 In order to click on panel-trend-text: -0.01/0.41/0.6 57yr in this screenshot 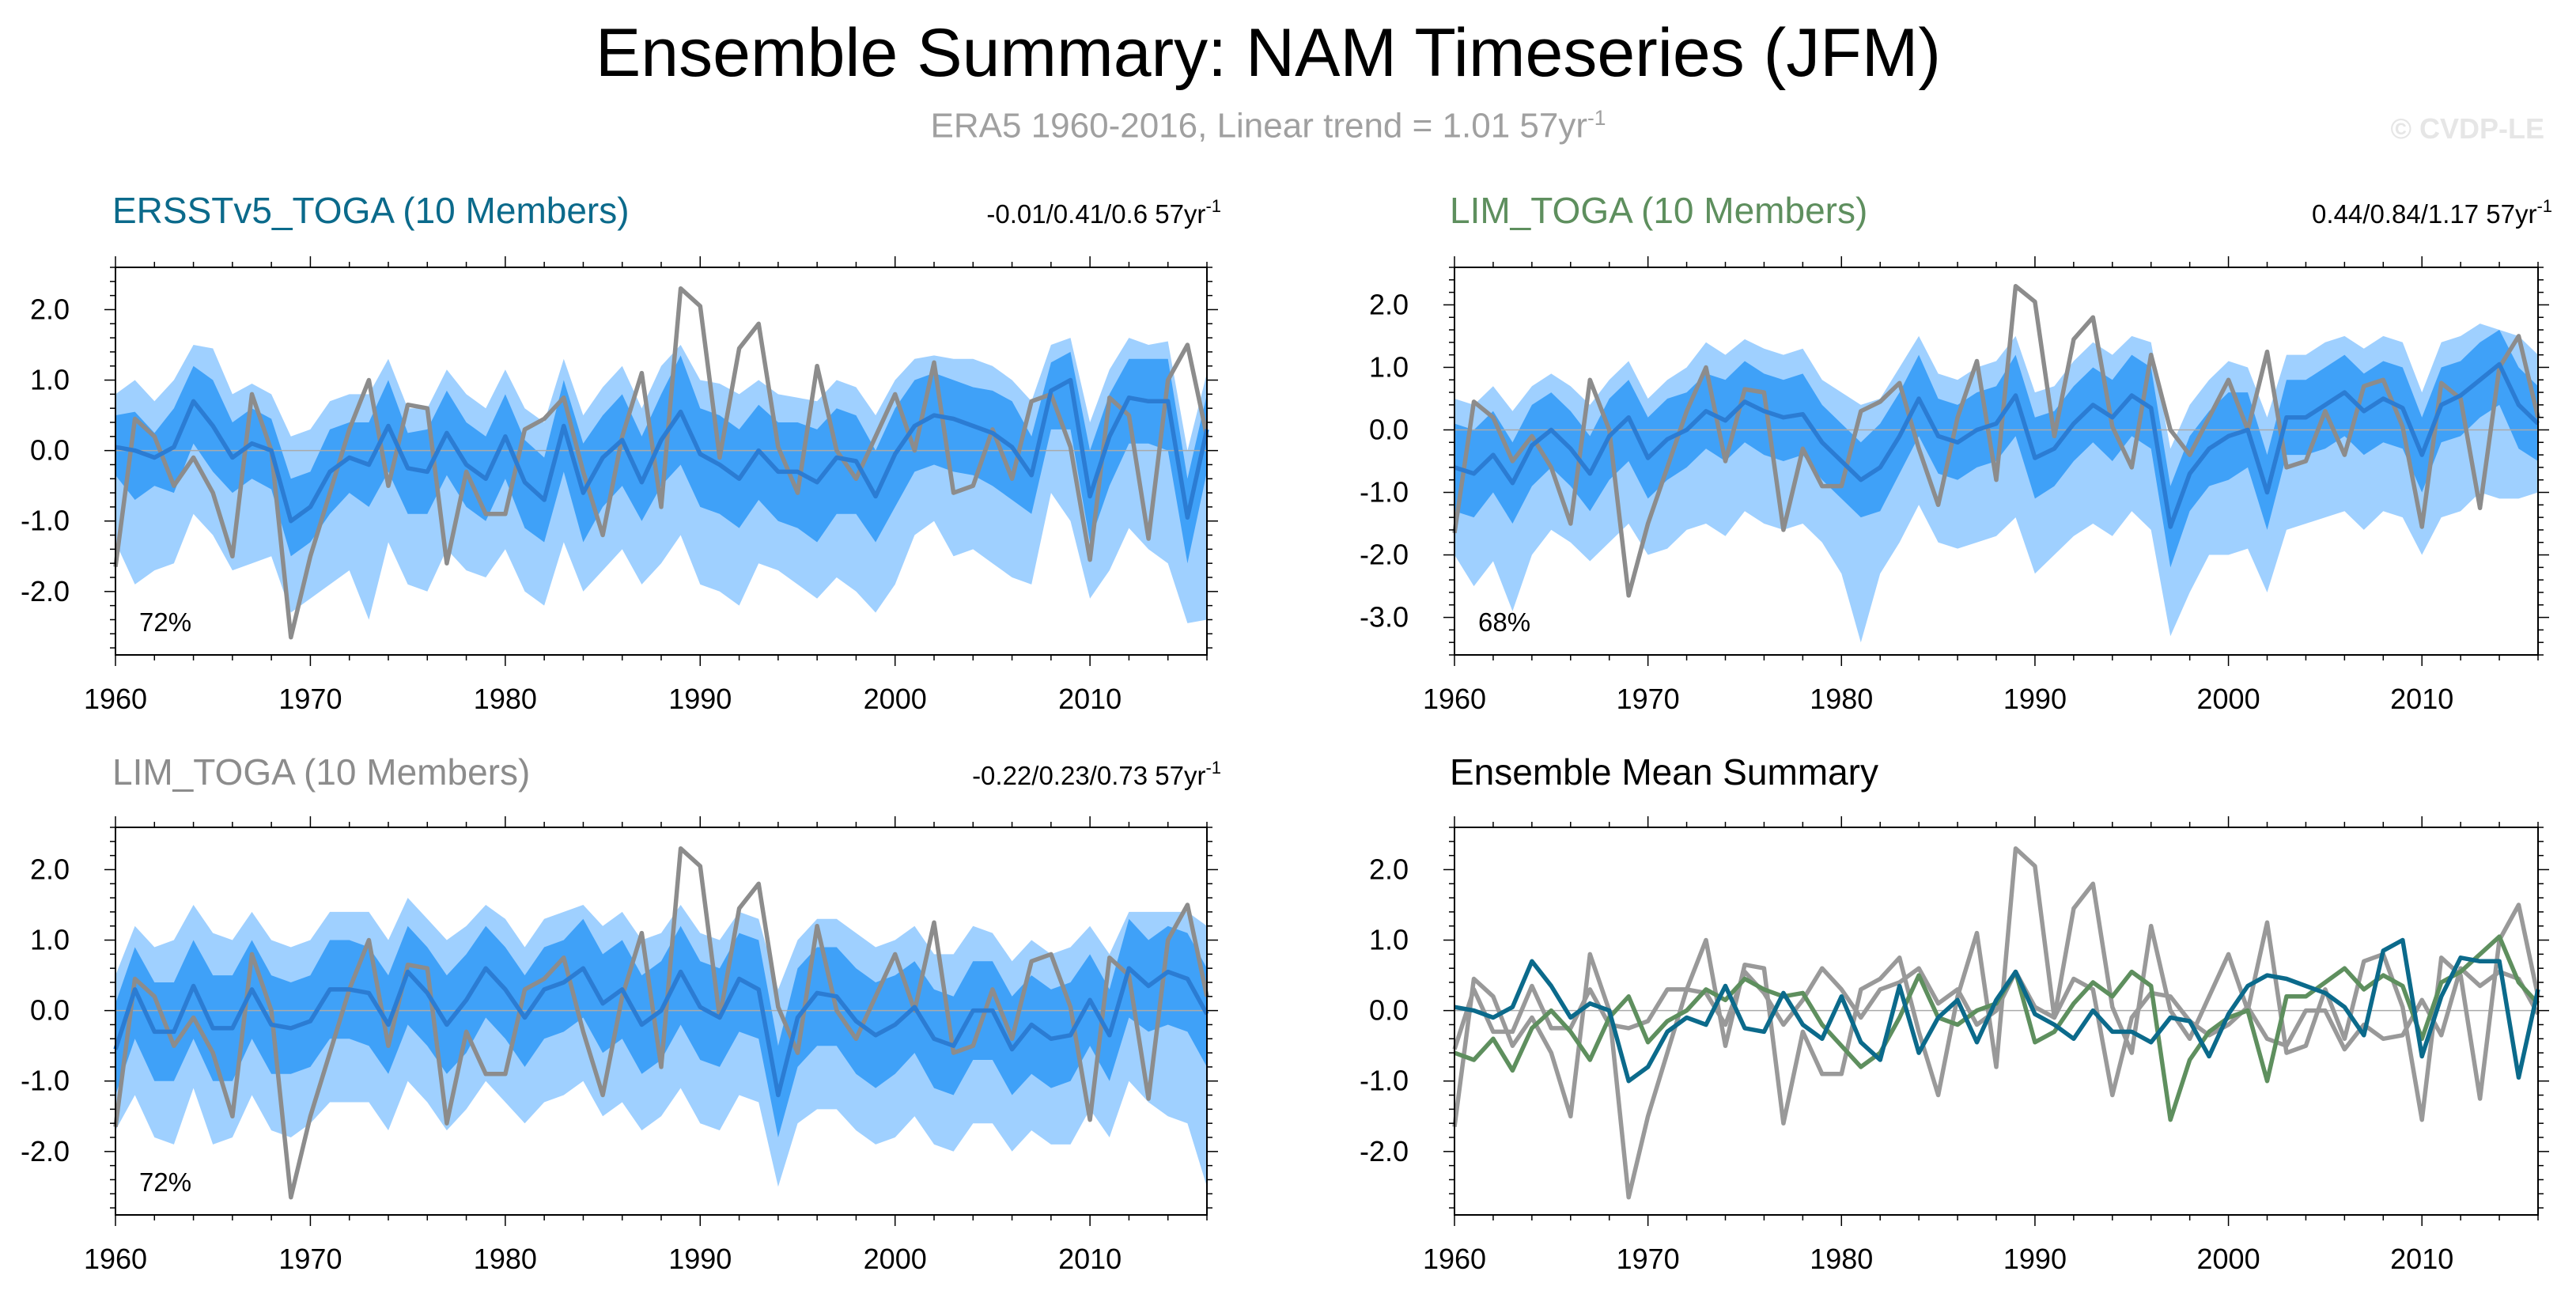, I will do `click(1096, 214)`.